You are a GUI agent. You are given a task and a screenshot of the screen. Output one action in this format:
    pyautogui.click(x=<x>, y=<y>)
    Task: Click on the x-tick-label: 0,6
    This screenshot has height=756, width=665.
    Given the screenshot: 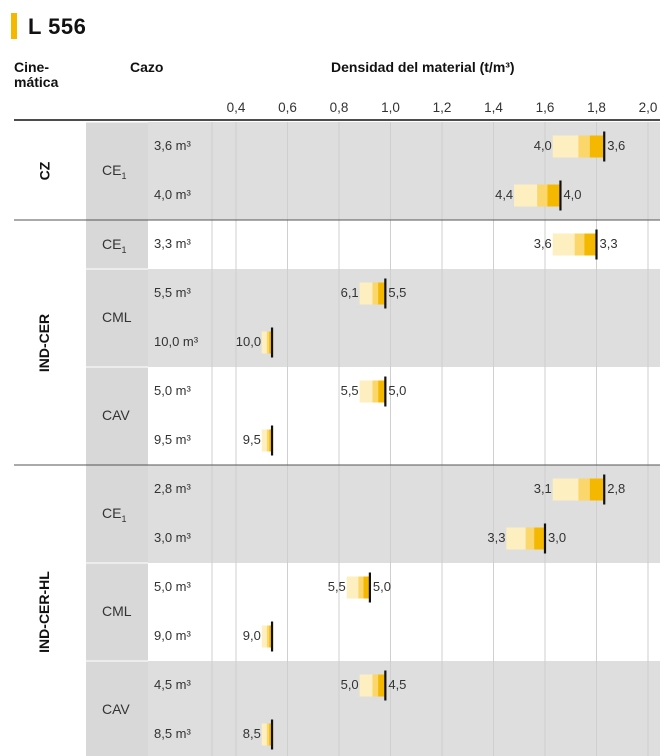 What is the action you would take?
    pyautogui.click(x=287, y=107)
    